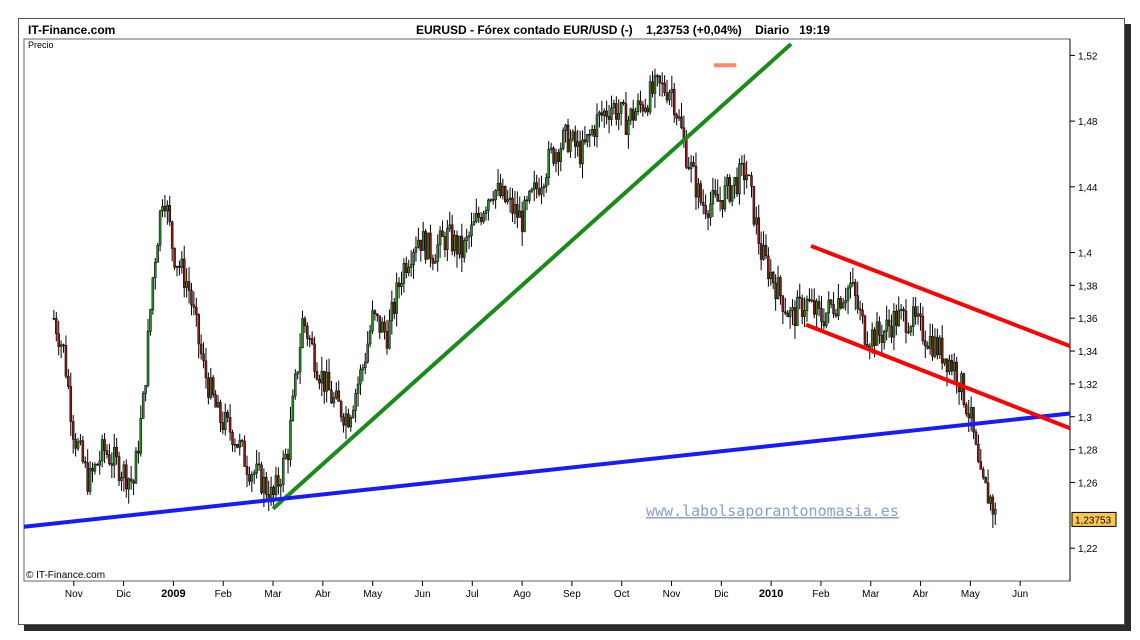 The image size is (1140, 640). What do you see at coordinates (1088, 122) in the screenshot?
I see `y-tick-label: 1,48` at bounding box center [1088, 122].